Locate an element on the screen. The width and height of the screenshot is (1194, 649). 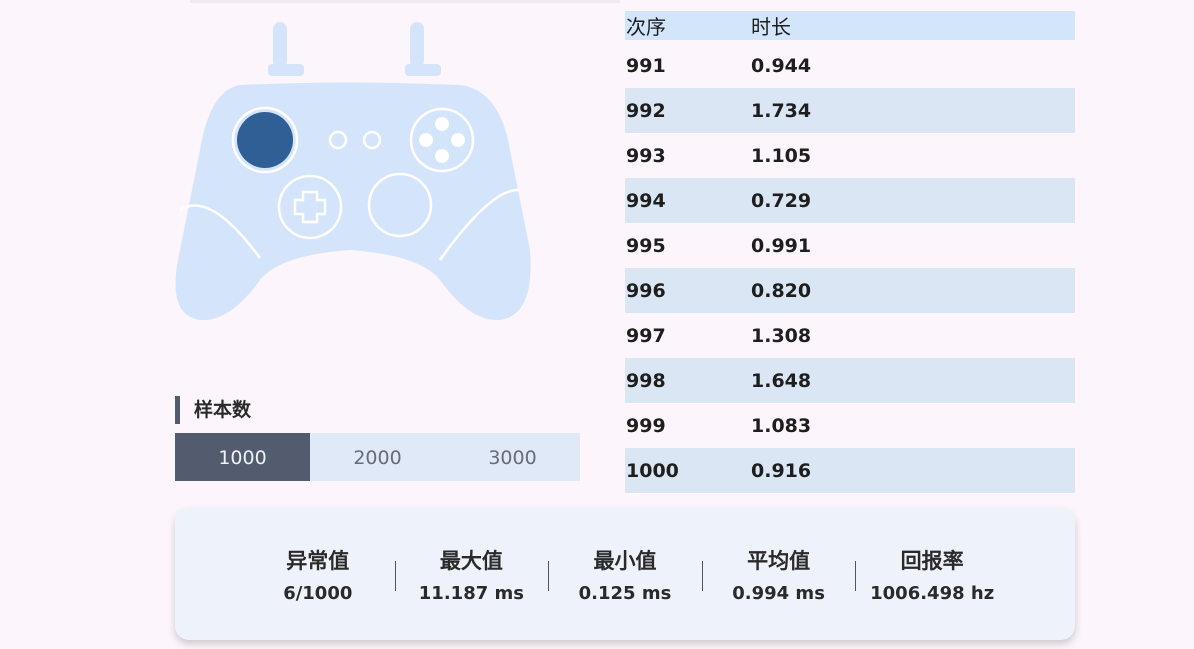
table-cell: 0.729 is located at coordinates (781, 200).